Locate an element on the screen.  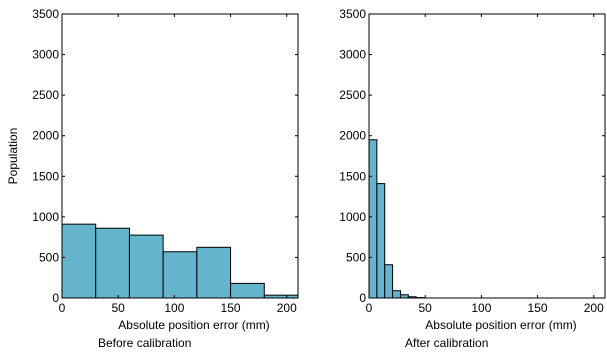
panel-caption: Before calibration is located at coordinates (144, 343).